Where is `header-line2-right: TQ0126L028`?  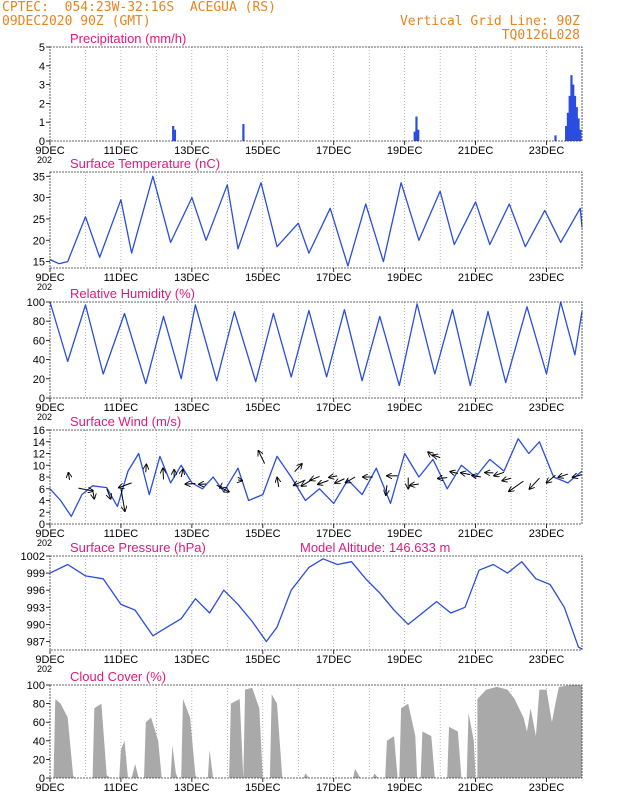
header-line2-right: TQ0126L028 is located at coordinates (540, 35).